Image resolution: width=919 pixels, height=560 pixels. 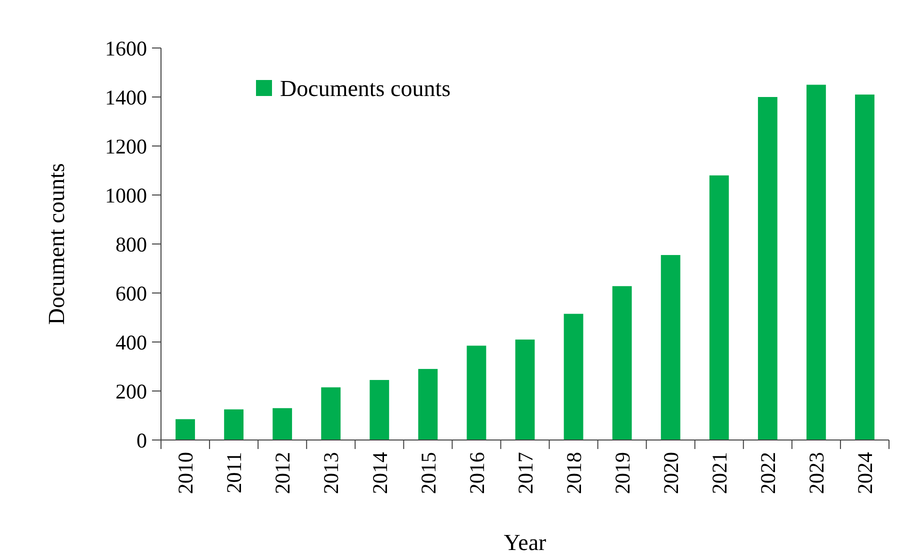 What do you see at coordinates (234, 473) in the screenshot?
I see `x-tick-label: 2011` at bounding box center [234, 473].